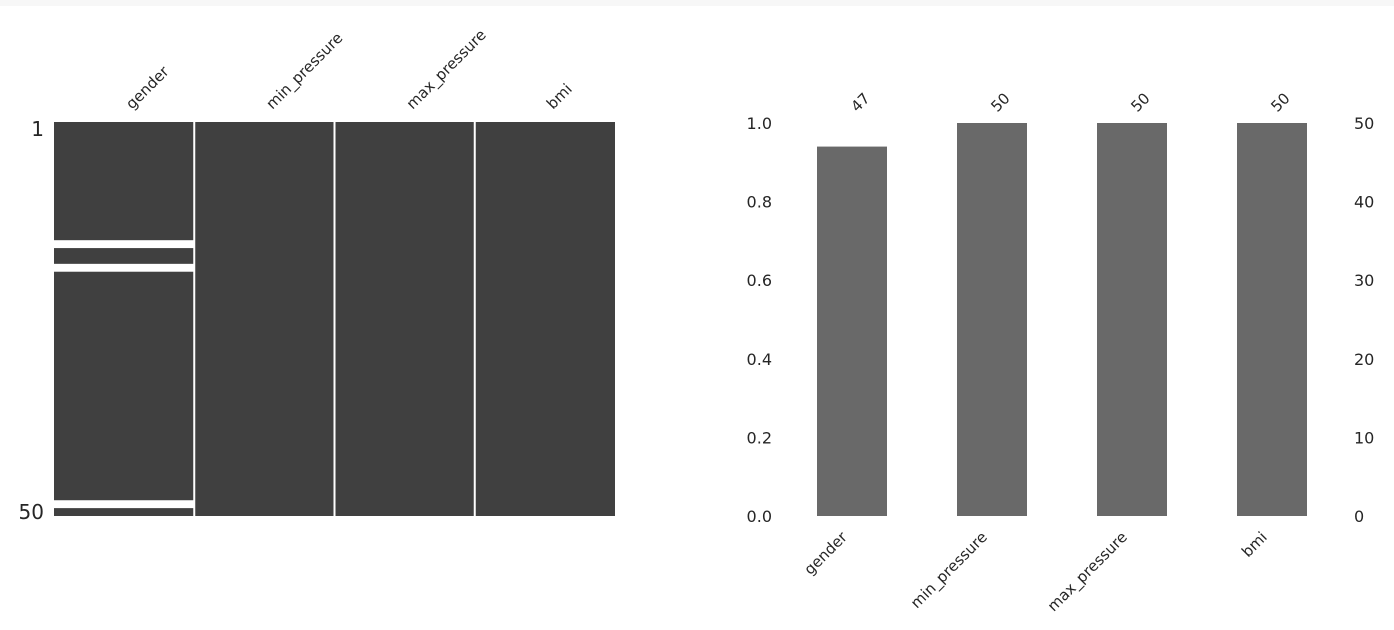  I want to click on matrix-row-label-last: 50, so click(31, 512).